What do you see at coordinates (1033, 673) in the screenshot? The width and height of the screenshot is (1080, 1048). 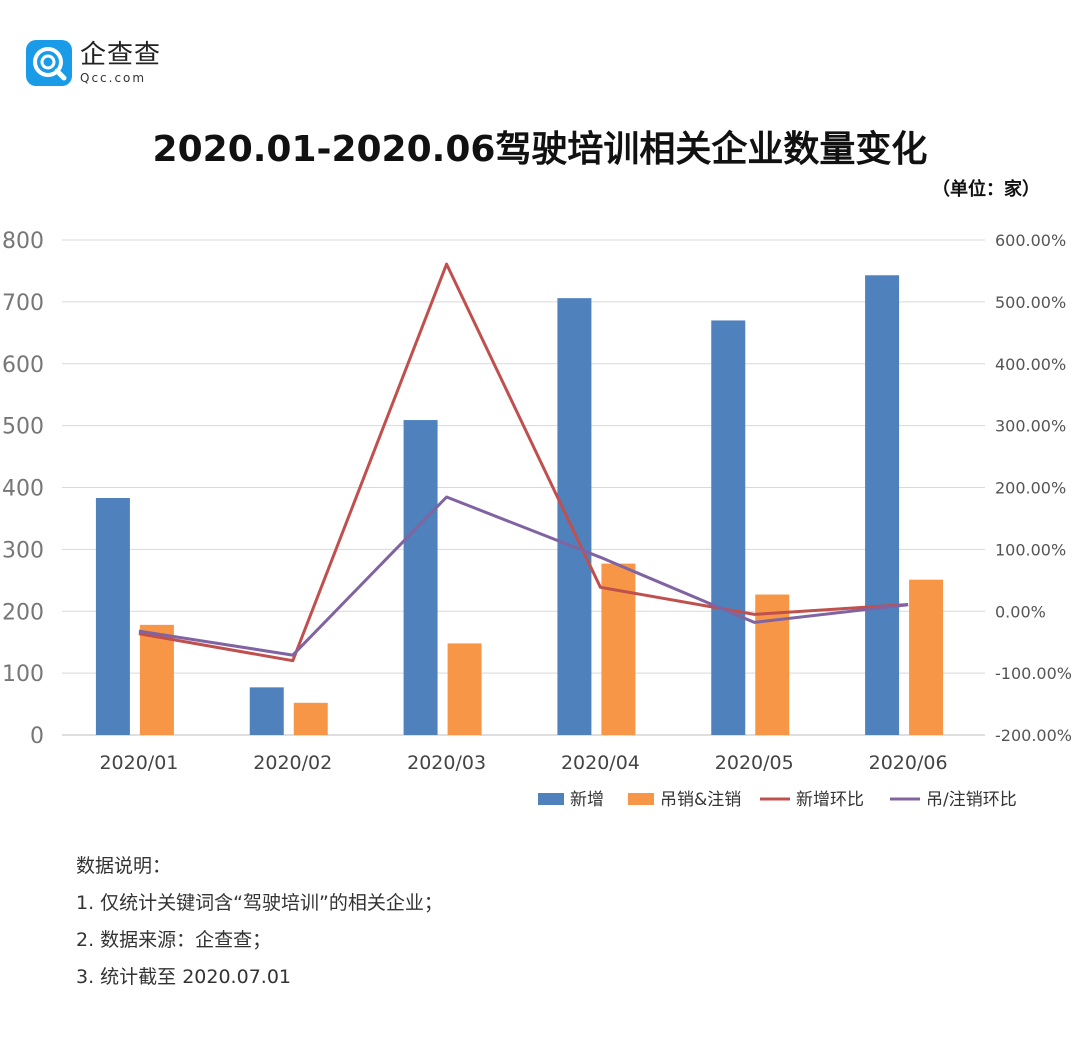 I see `y-right-tick-label: -100.00%` at bounding box center [1033, 673].